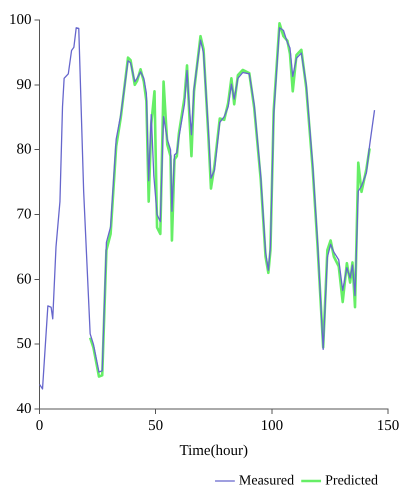  What do you see at coordinates (272, 426) in the screenshot?
I see `x-tick-label: 100` at bounding box center [272, 426].